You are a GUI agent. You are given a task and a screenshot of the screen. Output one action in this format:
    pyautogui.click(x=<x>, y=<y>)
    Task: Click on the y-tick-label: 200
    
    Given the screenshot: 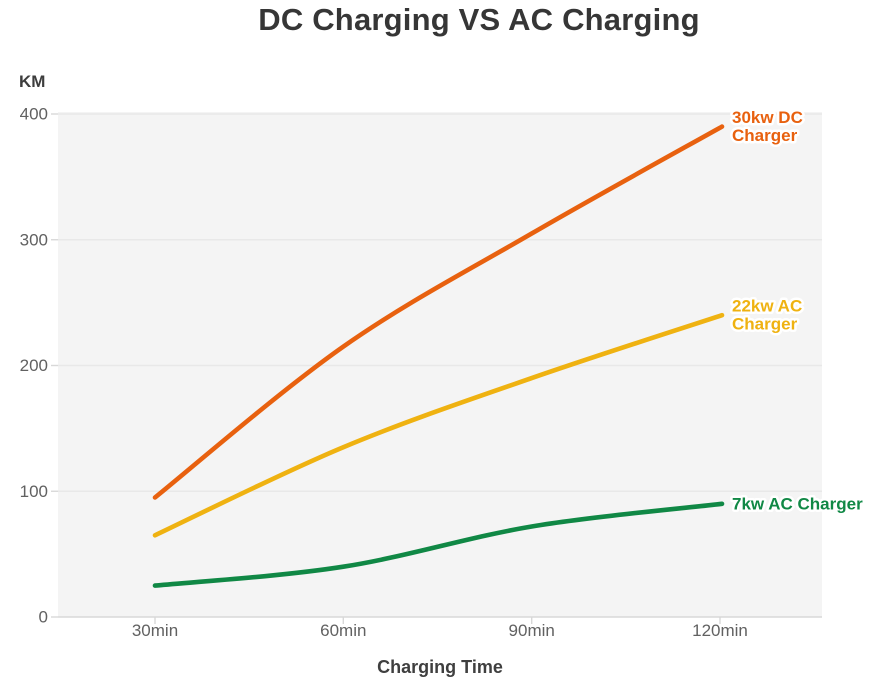 What is the action you would take?
    pyautogui.click(x=34, y=365)
    